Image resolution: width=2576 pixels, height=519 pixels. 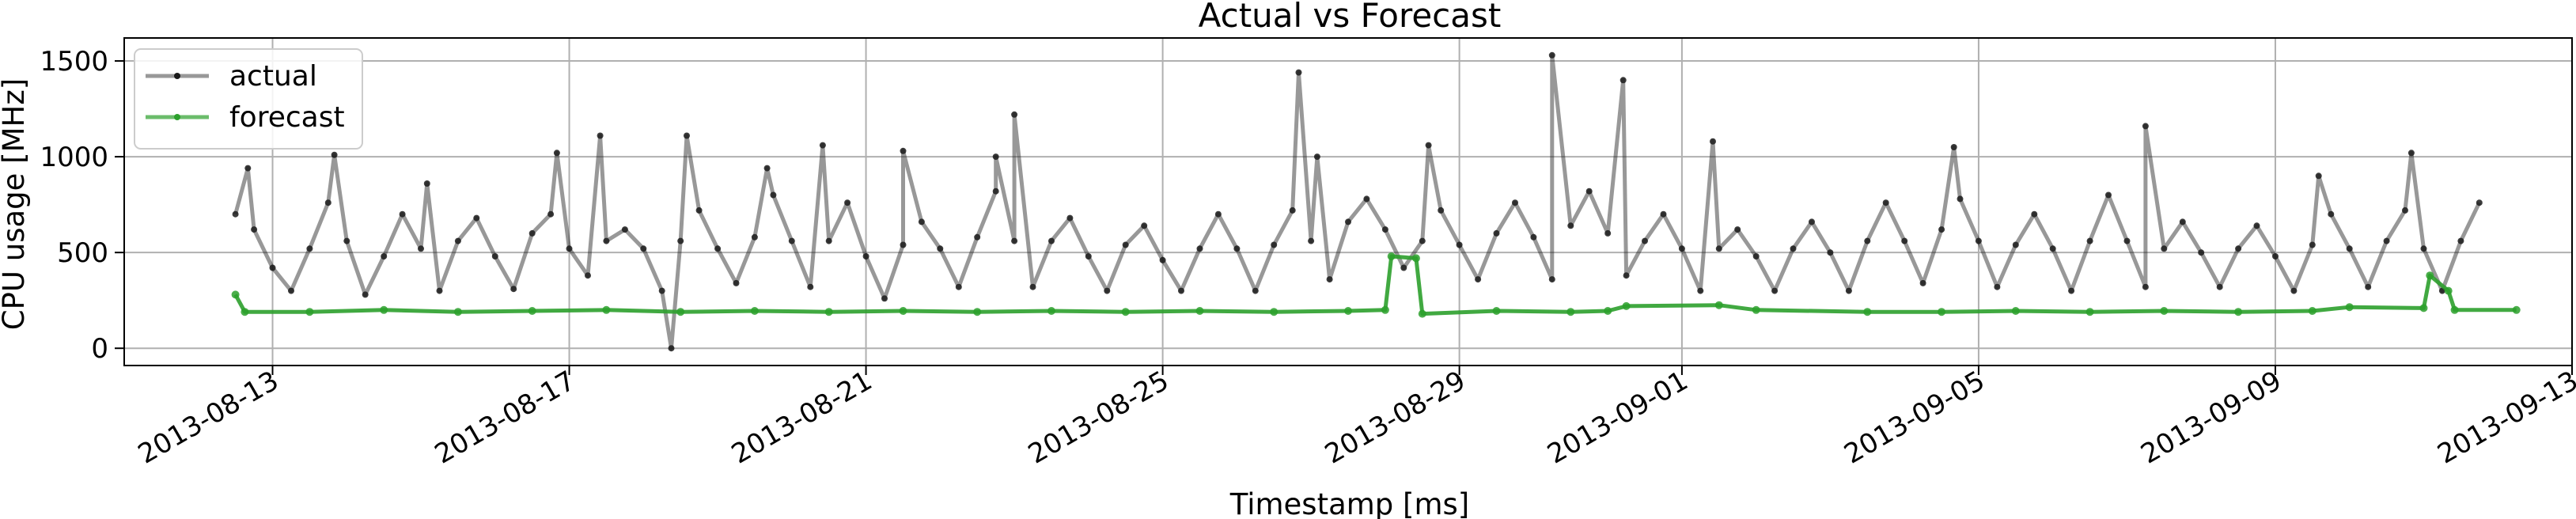 I want to click on forecast-line, so click(x=1375, y=285).